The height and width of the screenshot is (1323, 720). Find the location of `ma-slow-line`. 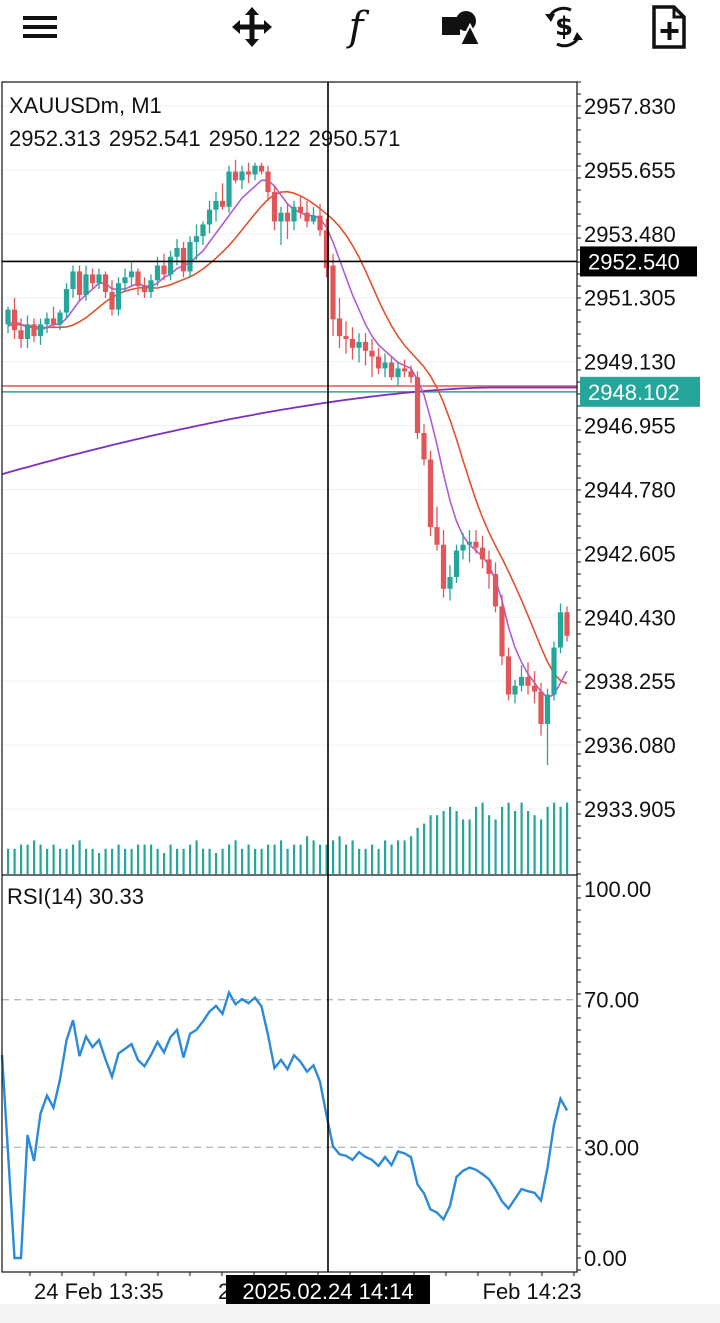

ma-slow-line is located at coordinates (289, 431).